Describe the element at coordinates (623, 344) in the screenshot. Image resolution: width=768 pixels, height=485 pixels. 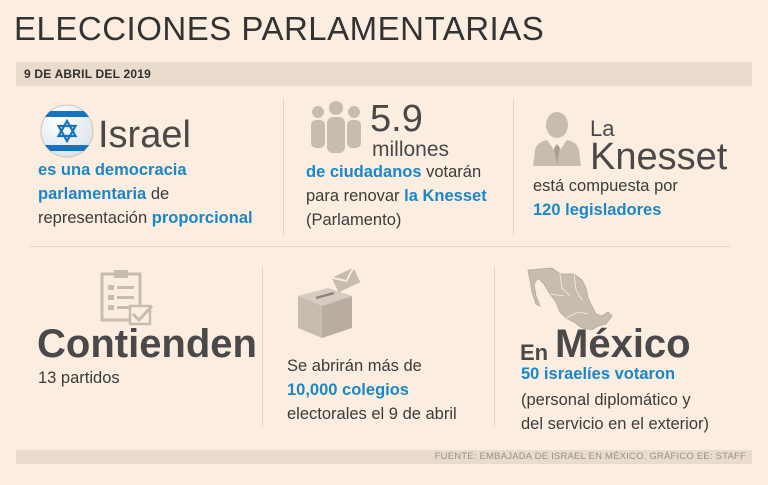
I see `mexico-heading: México` at that location.